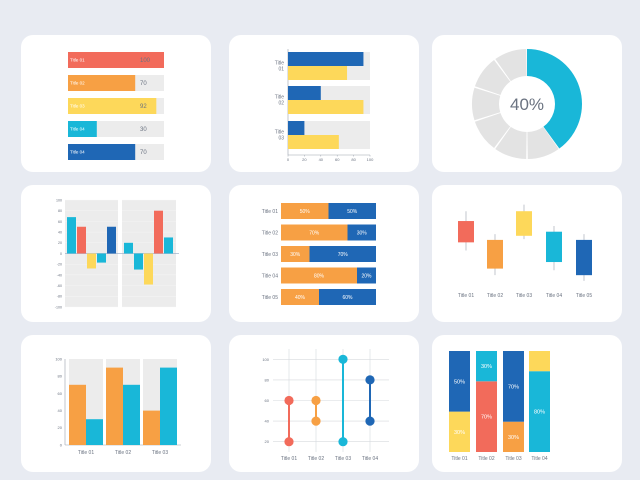 The width and height of the screenshot is (640, 480). Describe the element at coordinates (77, 83) in the screenshot. I see `progress-category-label: Title 02` at that location.